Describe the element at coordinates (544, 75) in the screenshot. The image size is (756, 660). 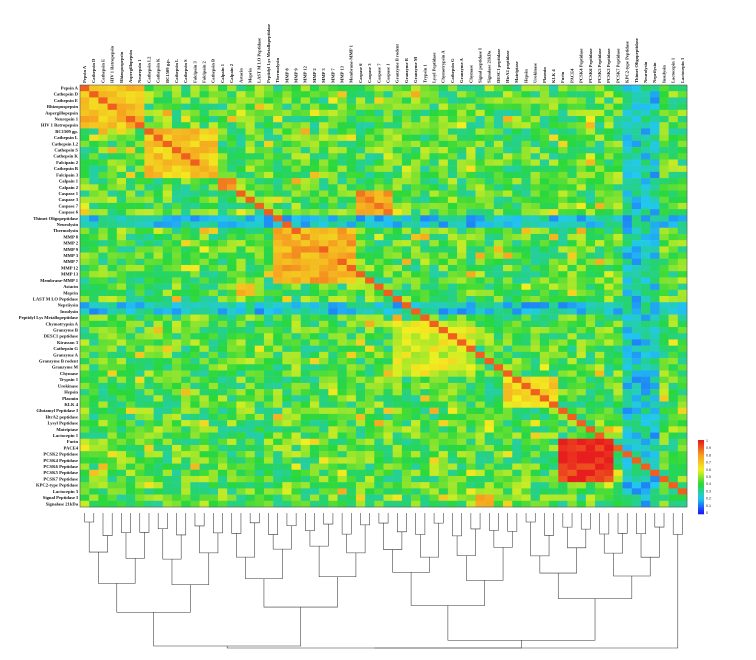
I see `column-label: Plasmin` at that location.